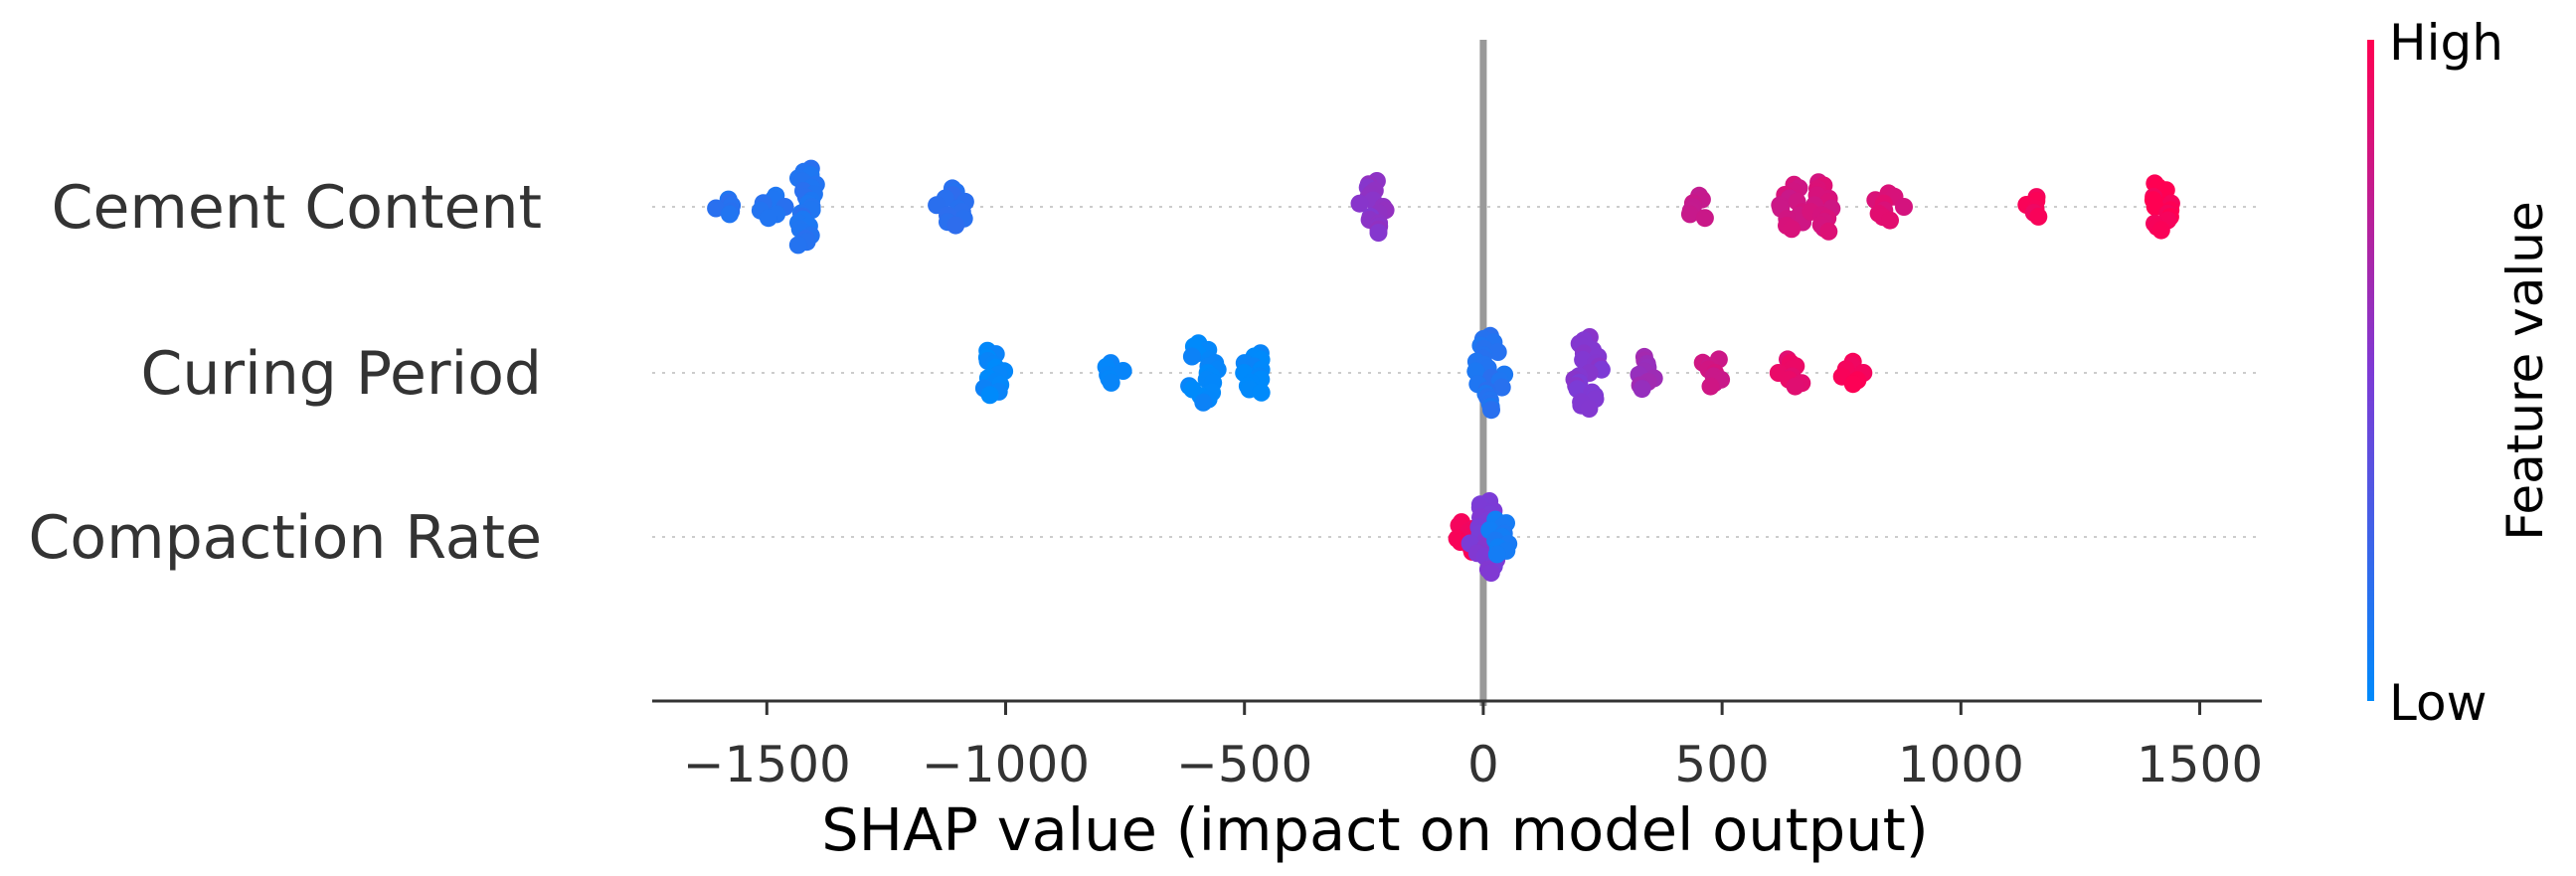 Image resolution: width=2576 pixels, height=876 pixels. I want to click on feature-label: Curing Period, so click(341, 374).